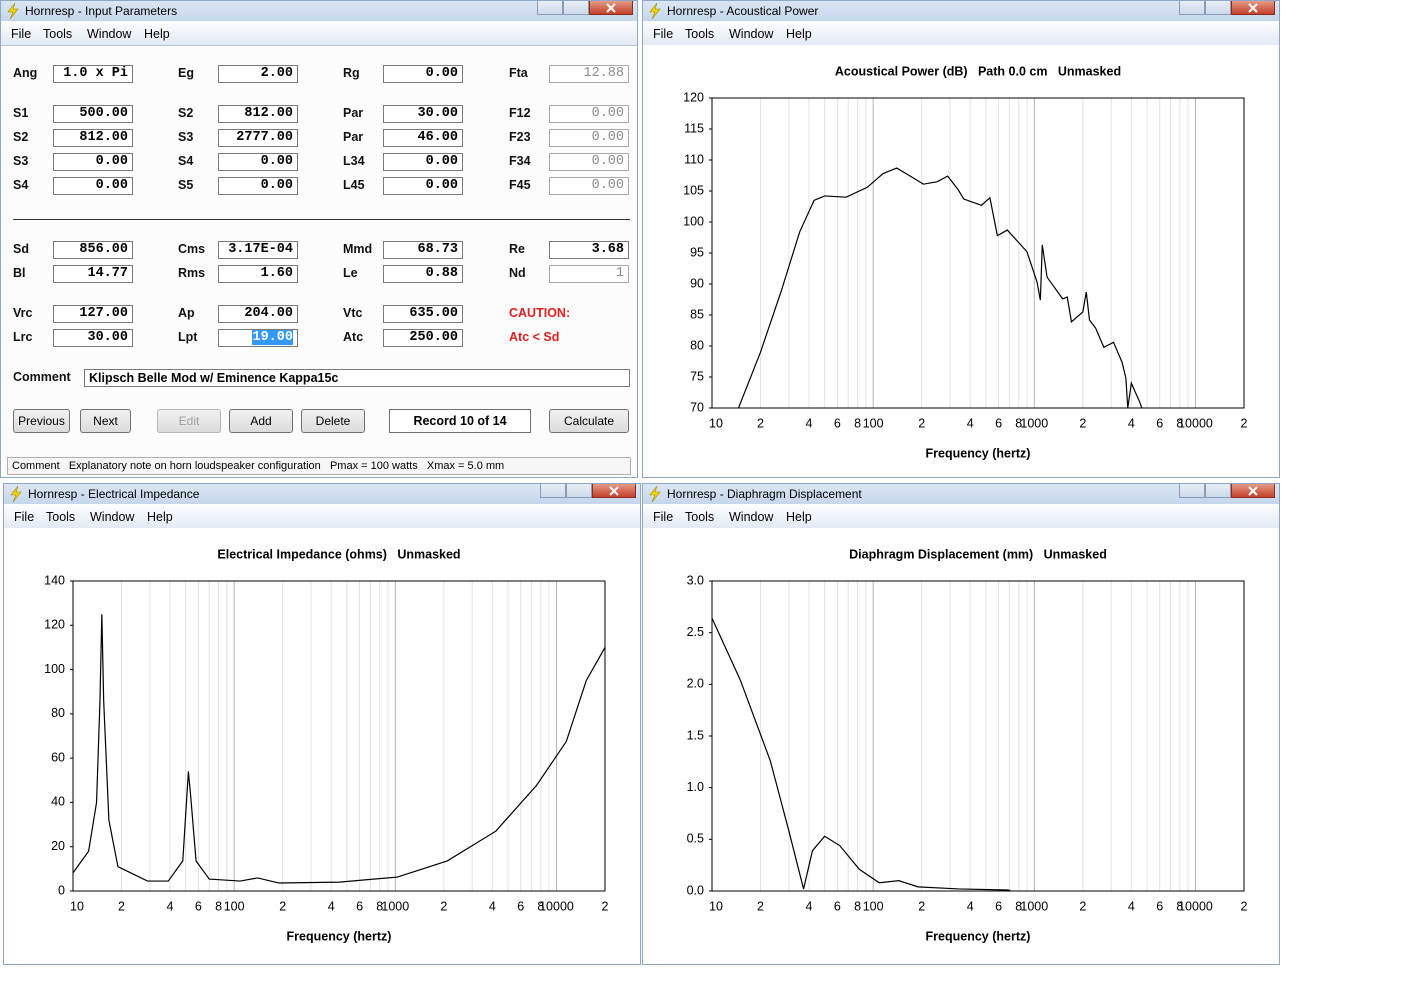  What do you see at coordinates (589, 250) in the screenshot?
I see `text-field: 3.68` at bounding box center [589, 250].